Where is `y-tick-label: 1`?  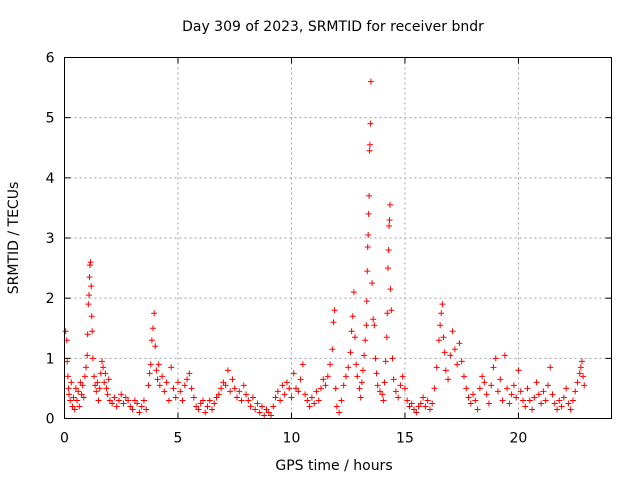 y-tick-label: 1 is located at coordinates (50, 359).